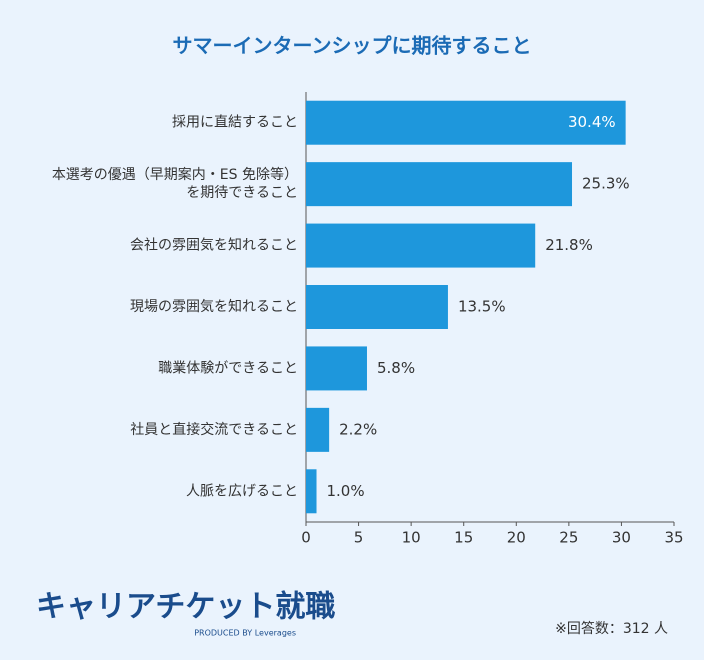 The image size is (704, 660). What do you see at coordinates (516, 538) in the screenshot?
I see `x-tick-label: 20` at bounding box center [516, 538].